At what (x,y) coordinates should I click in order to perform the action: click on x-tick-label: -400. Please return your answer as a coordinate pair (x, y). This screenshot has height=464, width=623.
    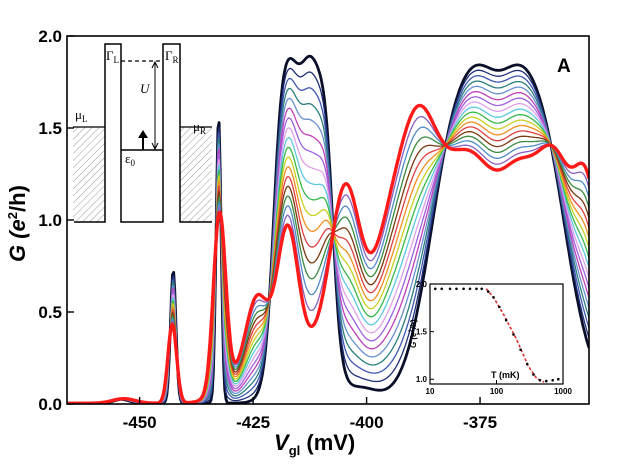
    Looking at the image, I should click on (367, 422).